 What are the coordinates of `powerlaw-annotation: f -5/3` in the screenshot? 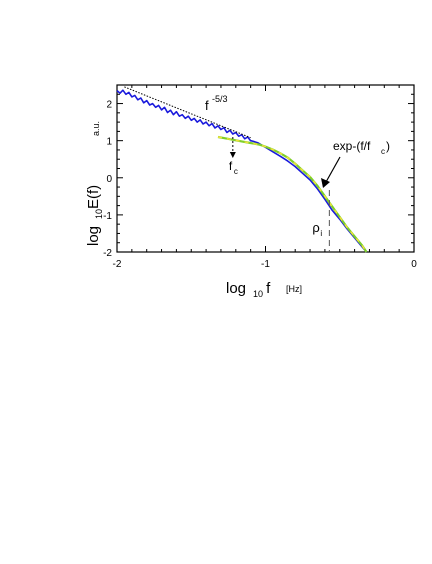 It's located at (216, 103).